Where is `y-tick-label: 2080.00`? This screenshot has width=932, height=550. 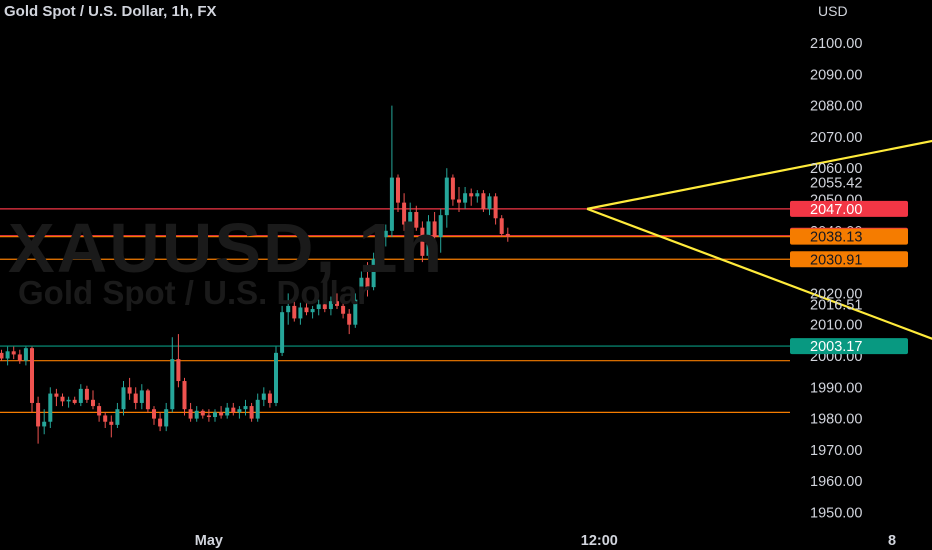 y-tick-label: 2080.00 is located at coordinates (836, 107).